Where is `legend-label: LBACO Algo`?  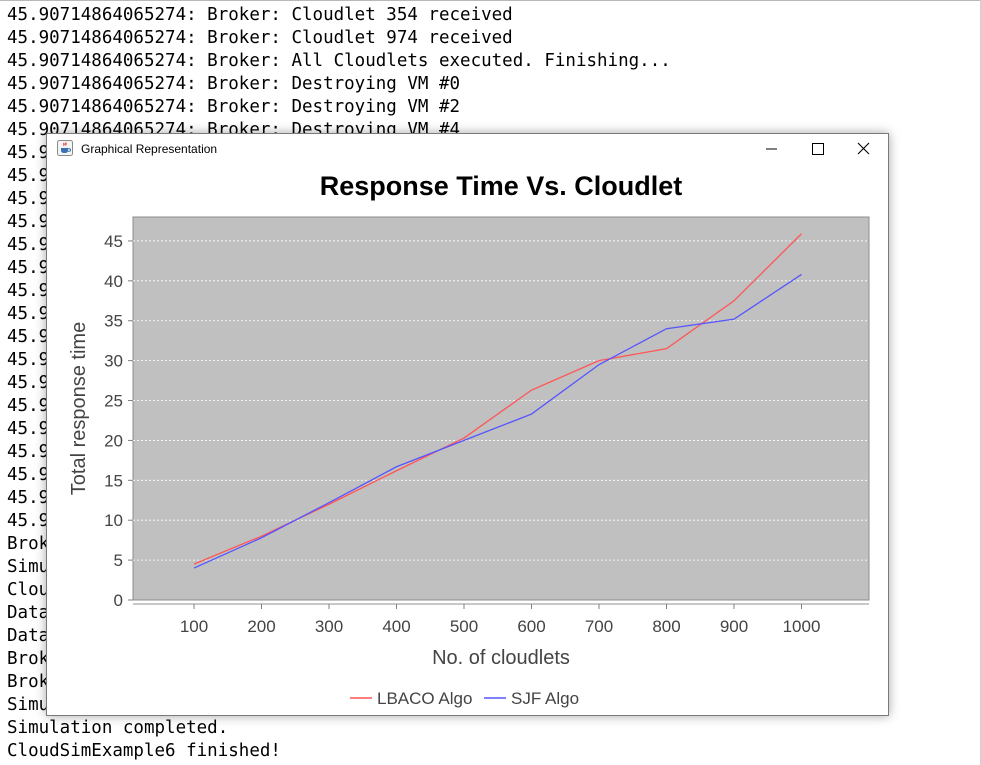
legend-label: LBACO Algo is located at coordinates (424, 698).